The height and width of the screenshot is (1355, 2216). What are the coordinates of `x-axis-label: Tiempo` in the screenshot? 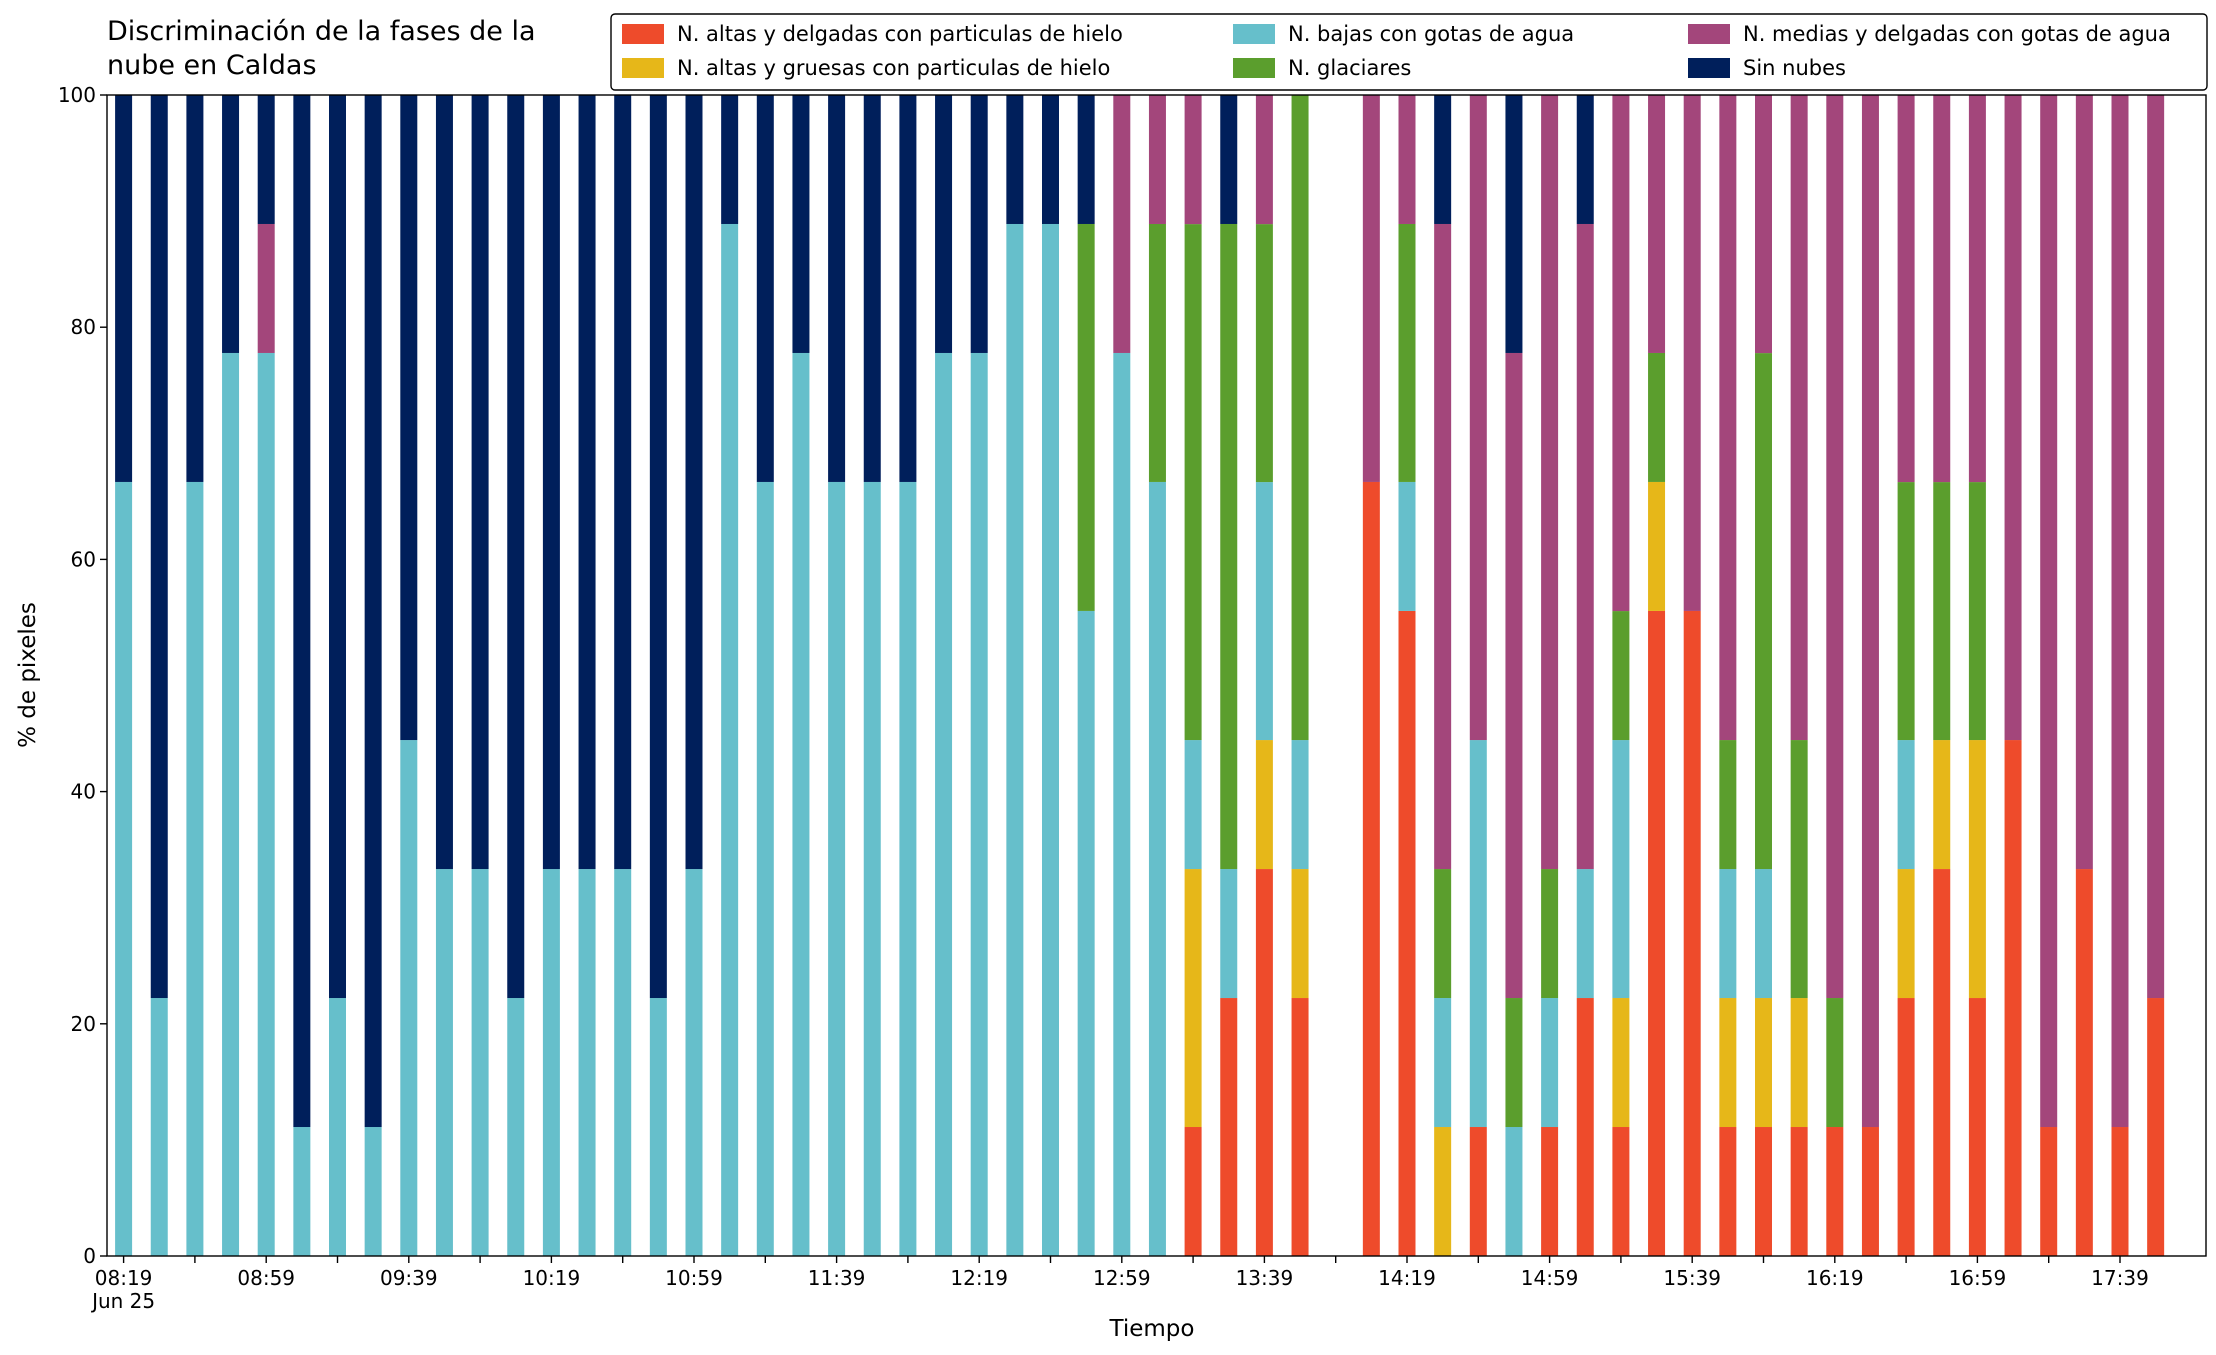 It's located at (1152, 1329).